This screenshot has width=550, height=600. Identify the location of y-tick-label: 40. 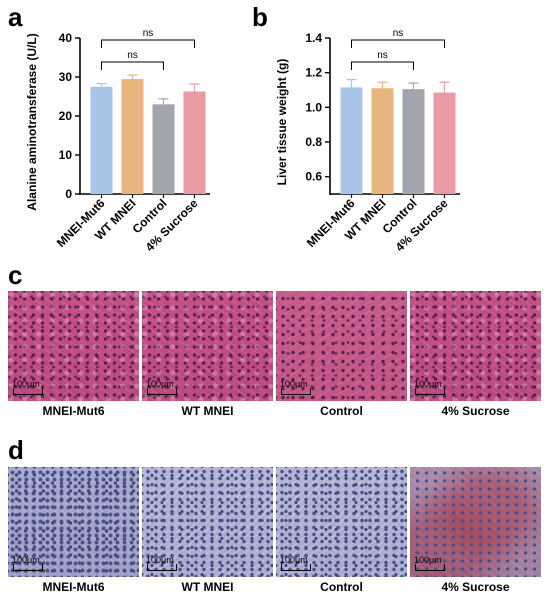
(66, 38).